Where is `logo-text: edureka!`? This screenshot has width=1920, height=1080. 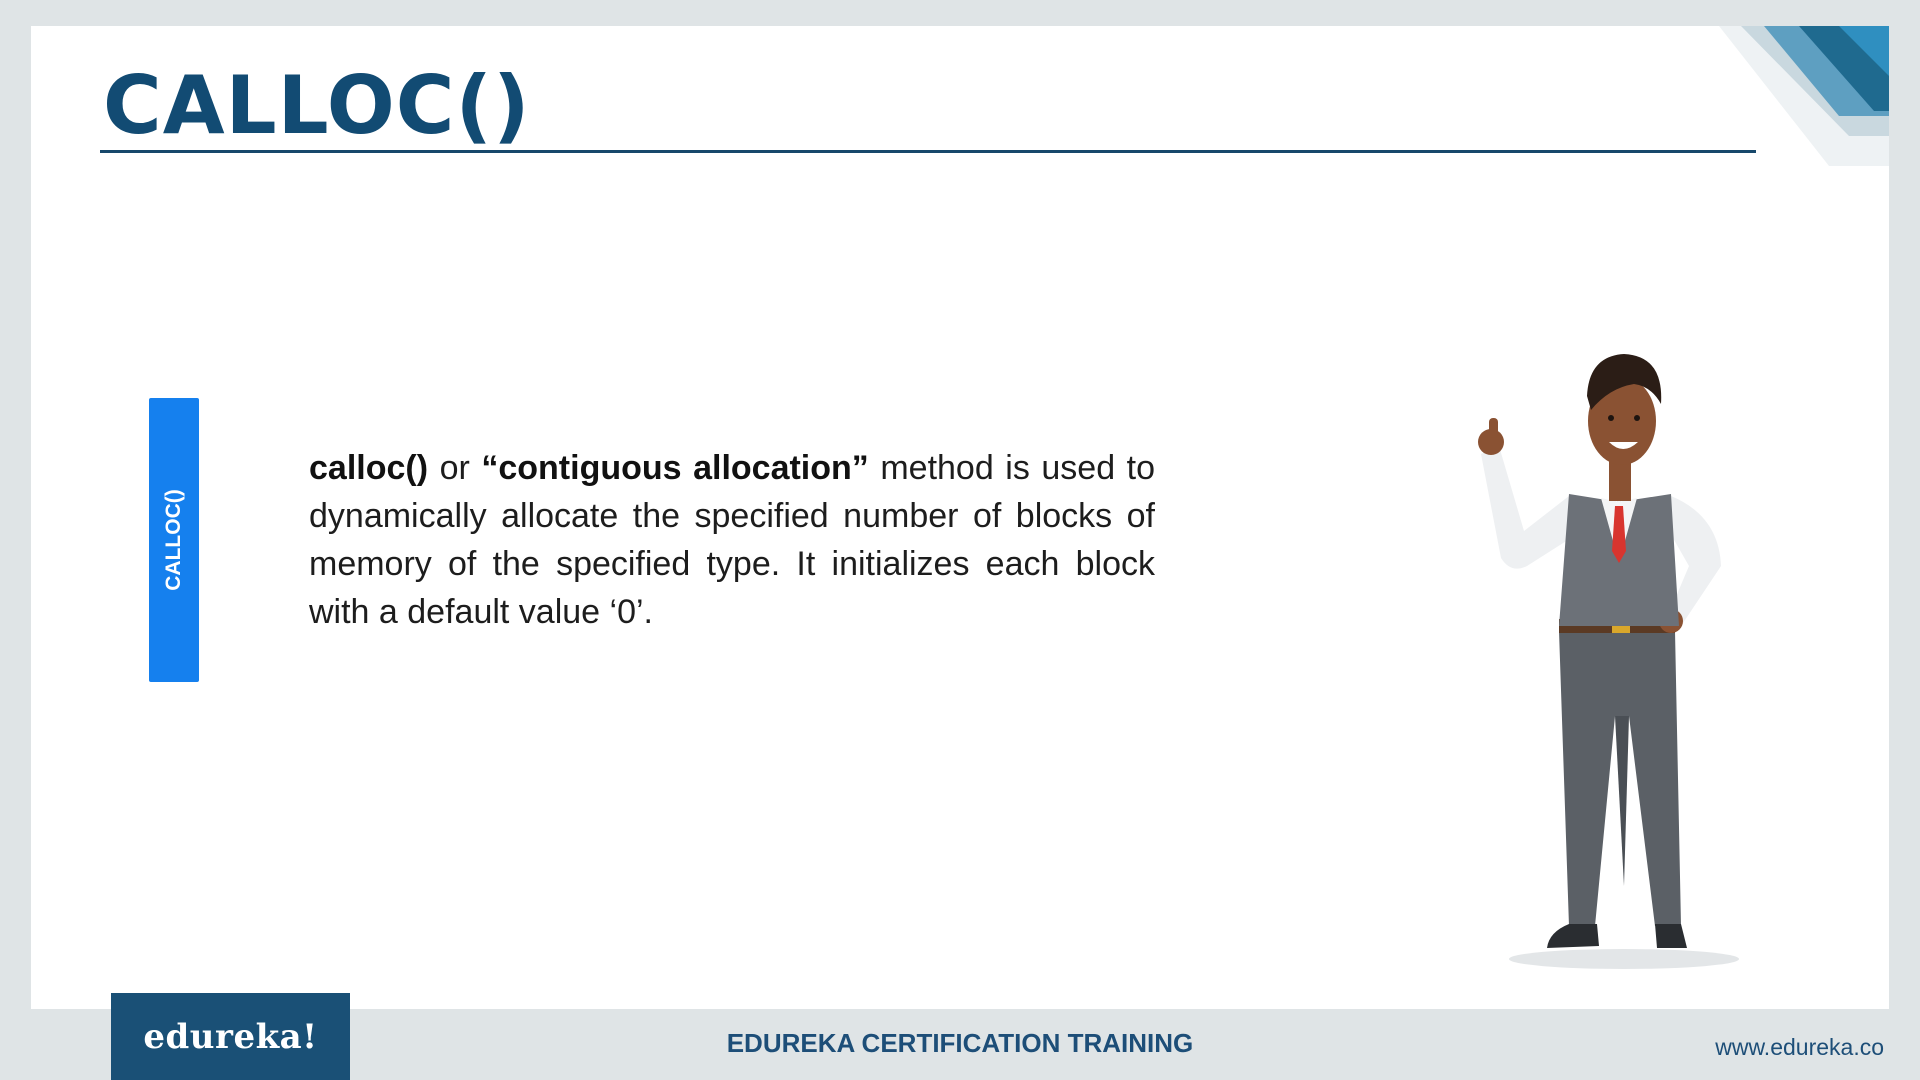
logo-text: edureka! is located at coordinates (230, 1036).